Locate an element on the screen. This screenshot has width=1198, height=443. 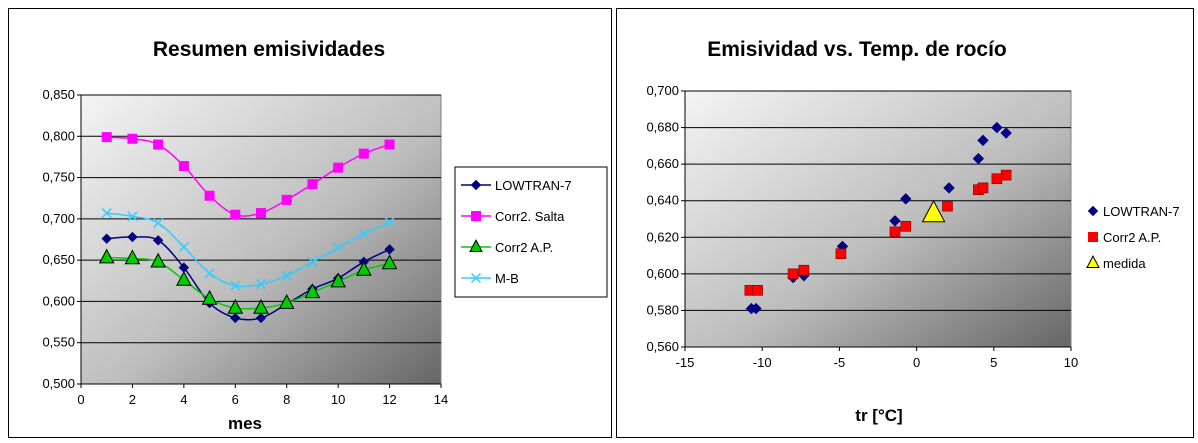
legend-label: M-B is located at coordinates (507, 278).